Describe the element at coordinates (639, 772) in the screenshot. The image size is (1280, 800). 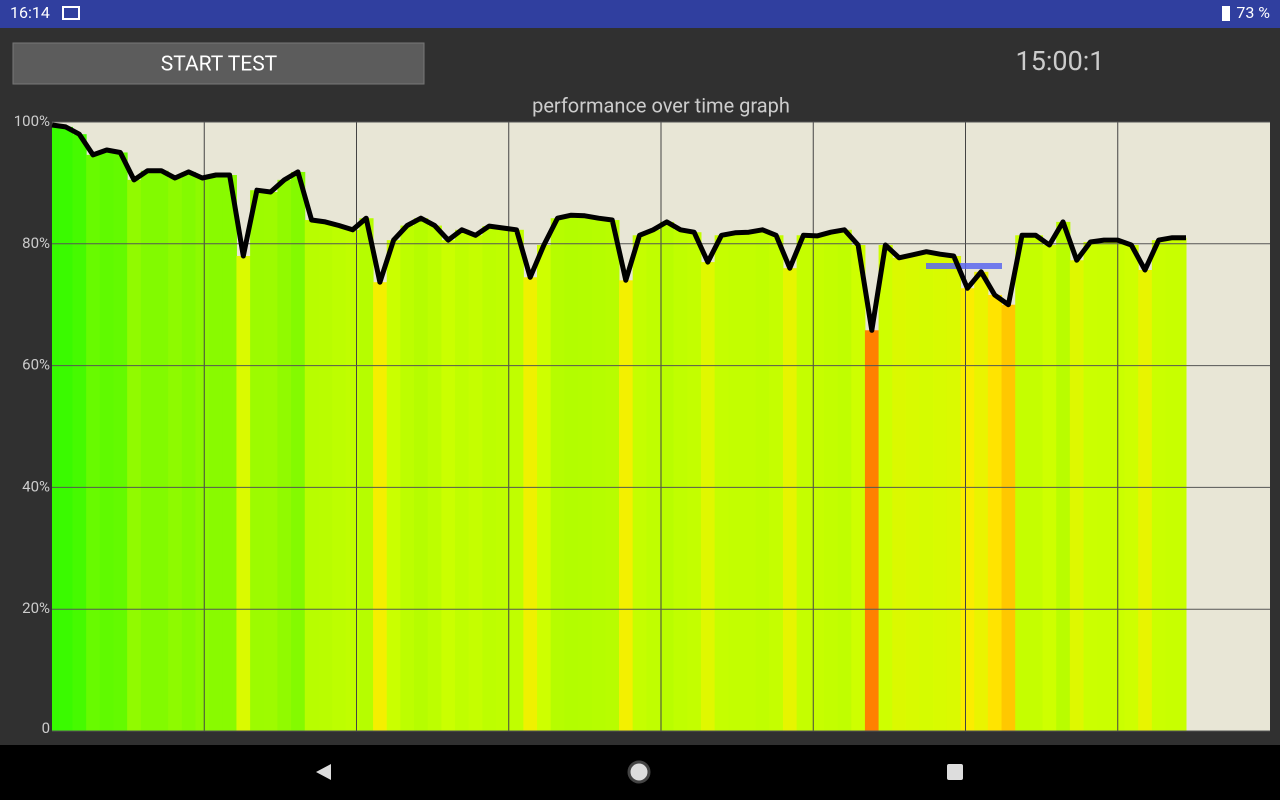
I see `home-button` at that location.